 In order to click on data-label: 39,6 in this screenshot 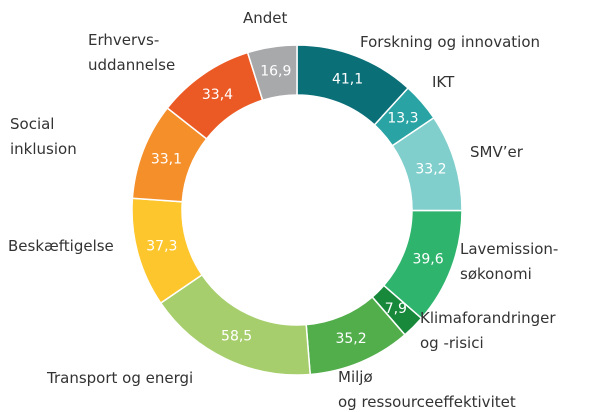, I will do `click(427, 259)`.